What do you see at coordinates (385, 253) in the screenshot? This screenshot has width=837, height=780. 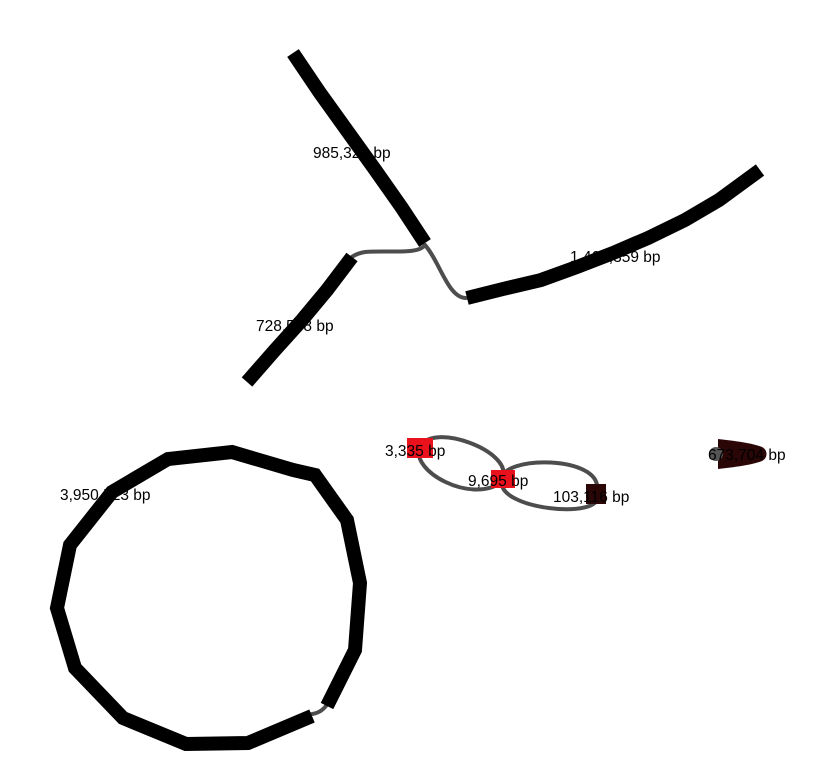 I see `link-c1-c3` at bounding box center [385, 253].